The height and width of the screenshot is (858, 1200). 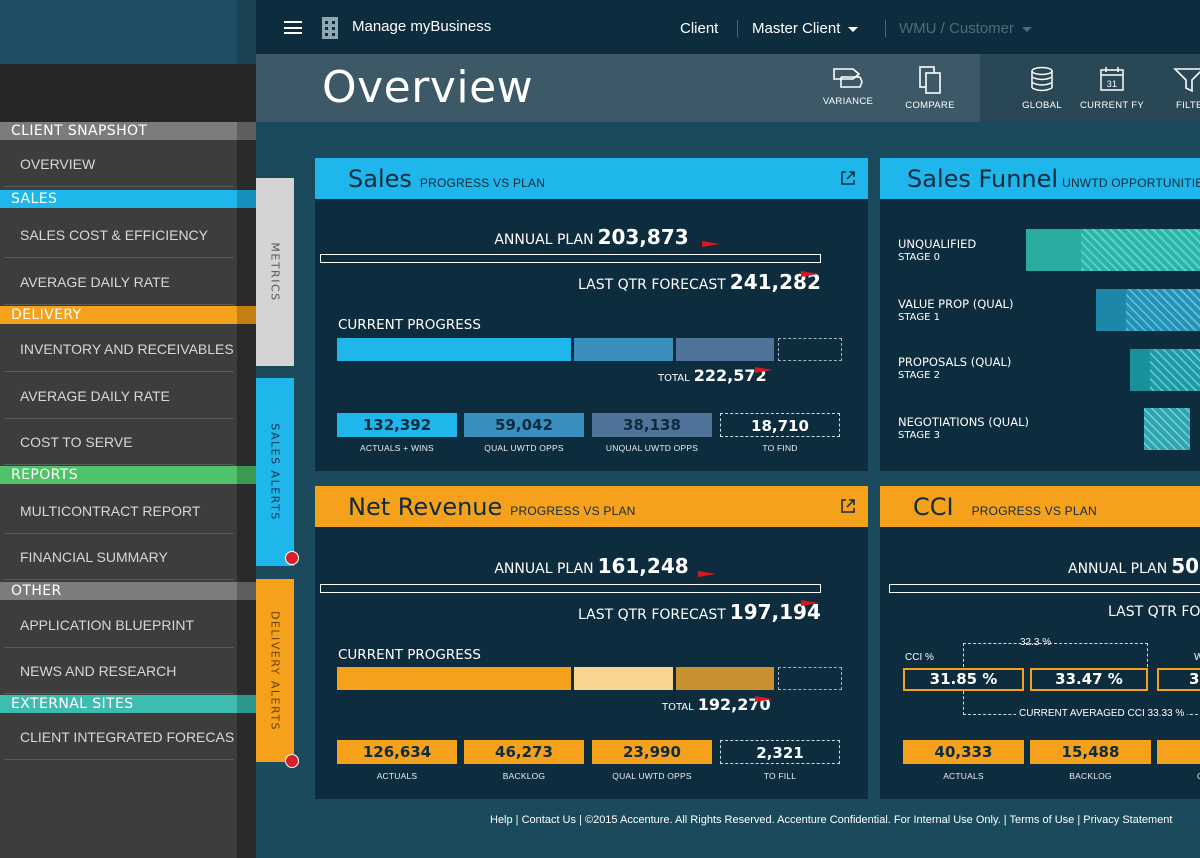 What do you see at coordinates (330, 28) in the screenshot?
I see `building-icon` at bounding box center [330, 28].